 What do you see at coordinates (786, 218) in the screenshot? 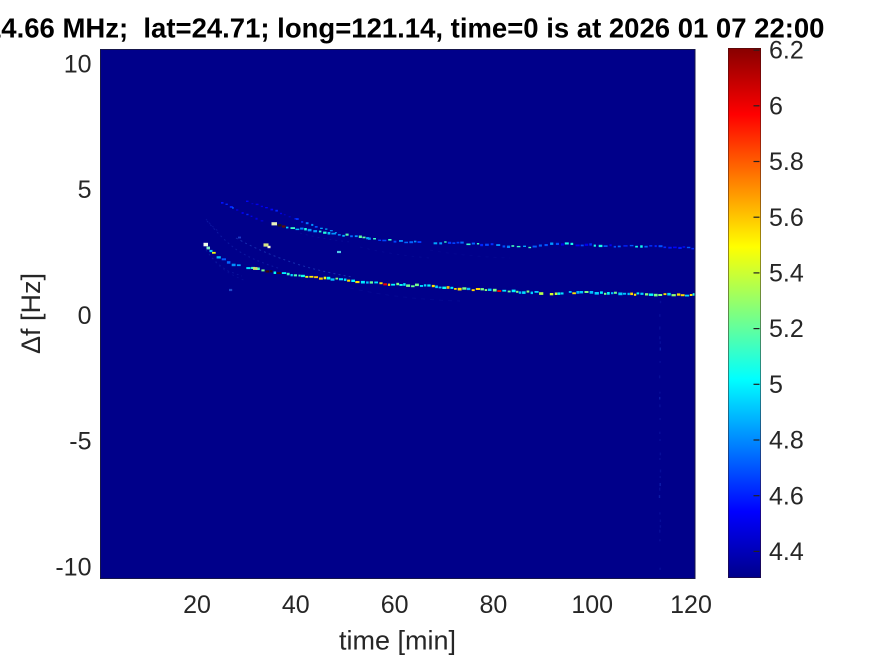
I see `svg-text: 5.6` at bounding box center [786, 218].